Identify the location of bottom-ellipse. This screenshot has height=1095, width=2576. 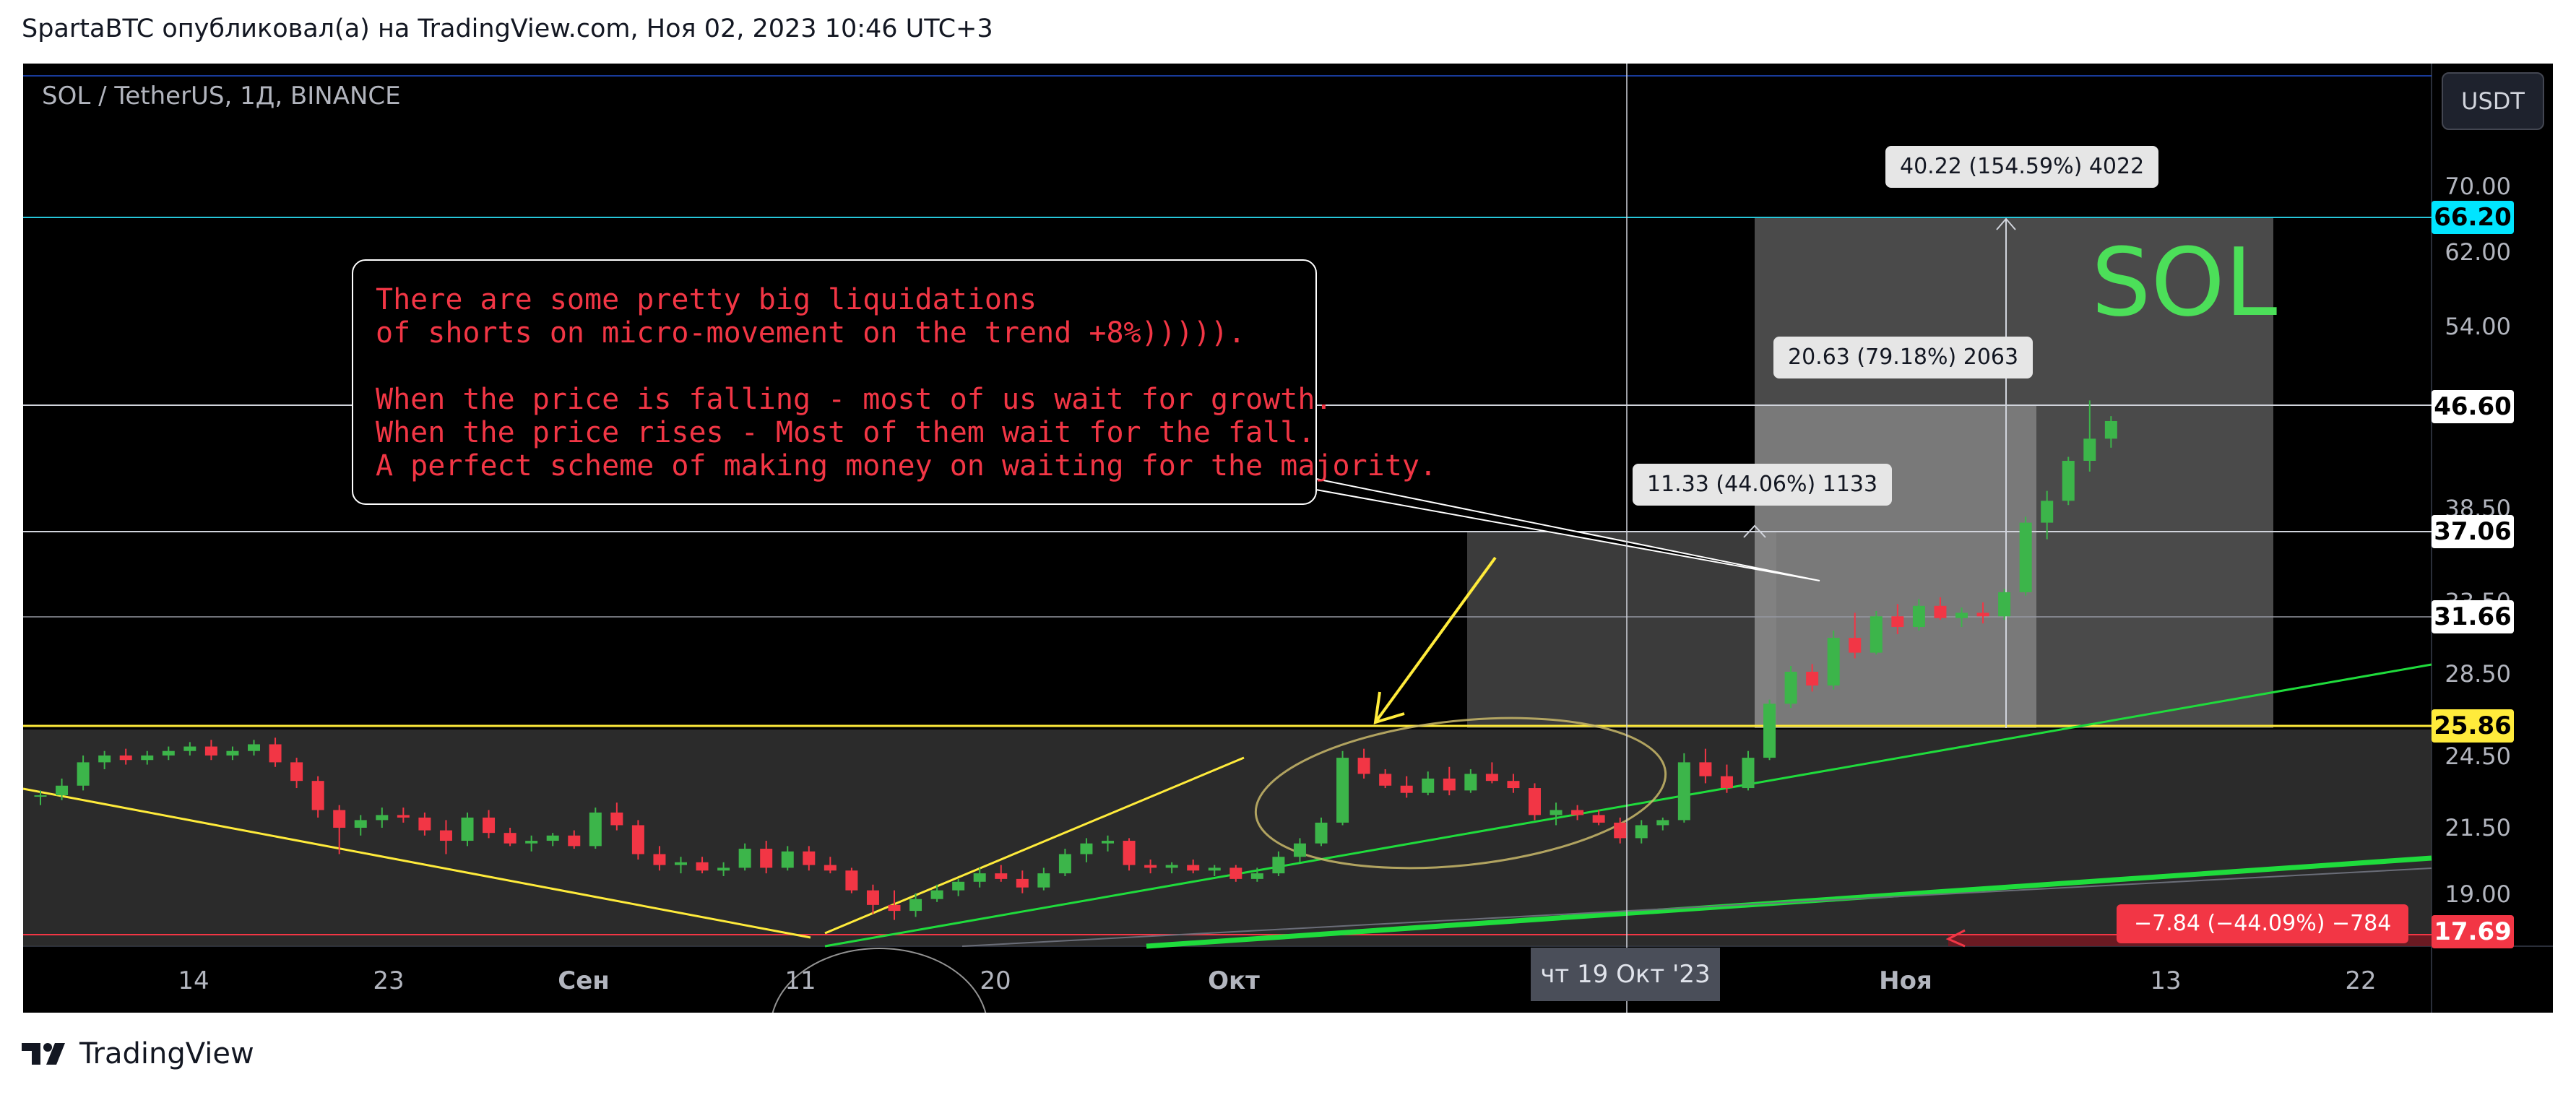
(879, 981).